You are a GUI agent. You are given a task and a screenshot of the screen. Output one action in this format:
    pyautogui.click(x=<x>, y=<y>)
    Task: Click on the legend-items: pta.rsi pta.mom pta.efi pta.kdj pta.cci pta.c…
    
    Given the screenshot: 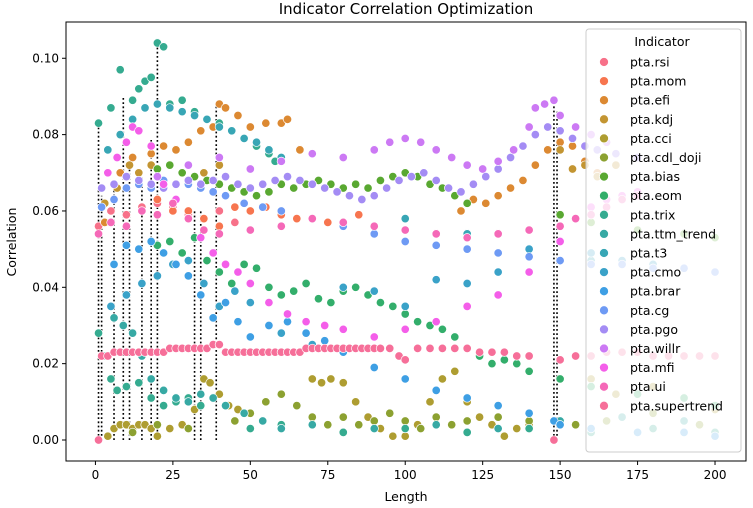 What is the action you would take?
    pyautogui.click(x=661, y=234)
    